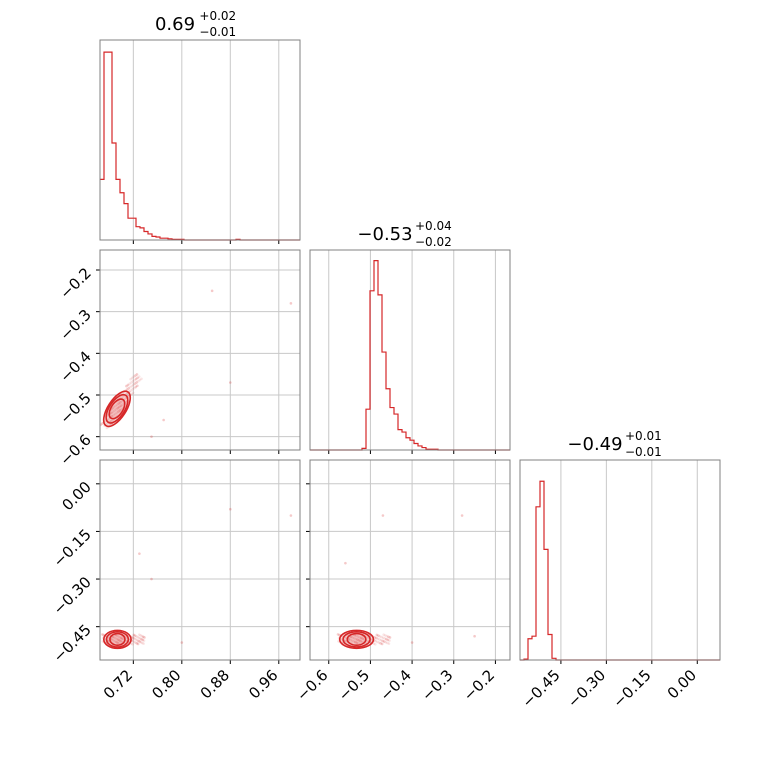 This screenshot has height=760, width=760. I want to click on title-plus: +0.01, so click(643, 436).